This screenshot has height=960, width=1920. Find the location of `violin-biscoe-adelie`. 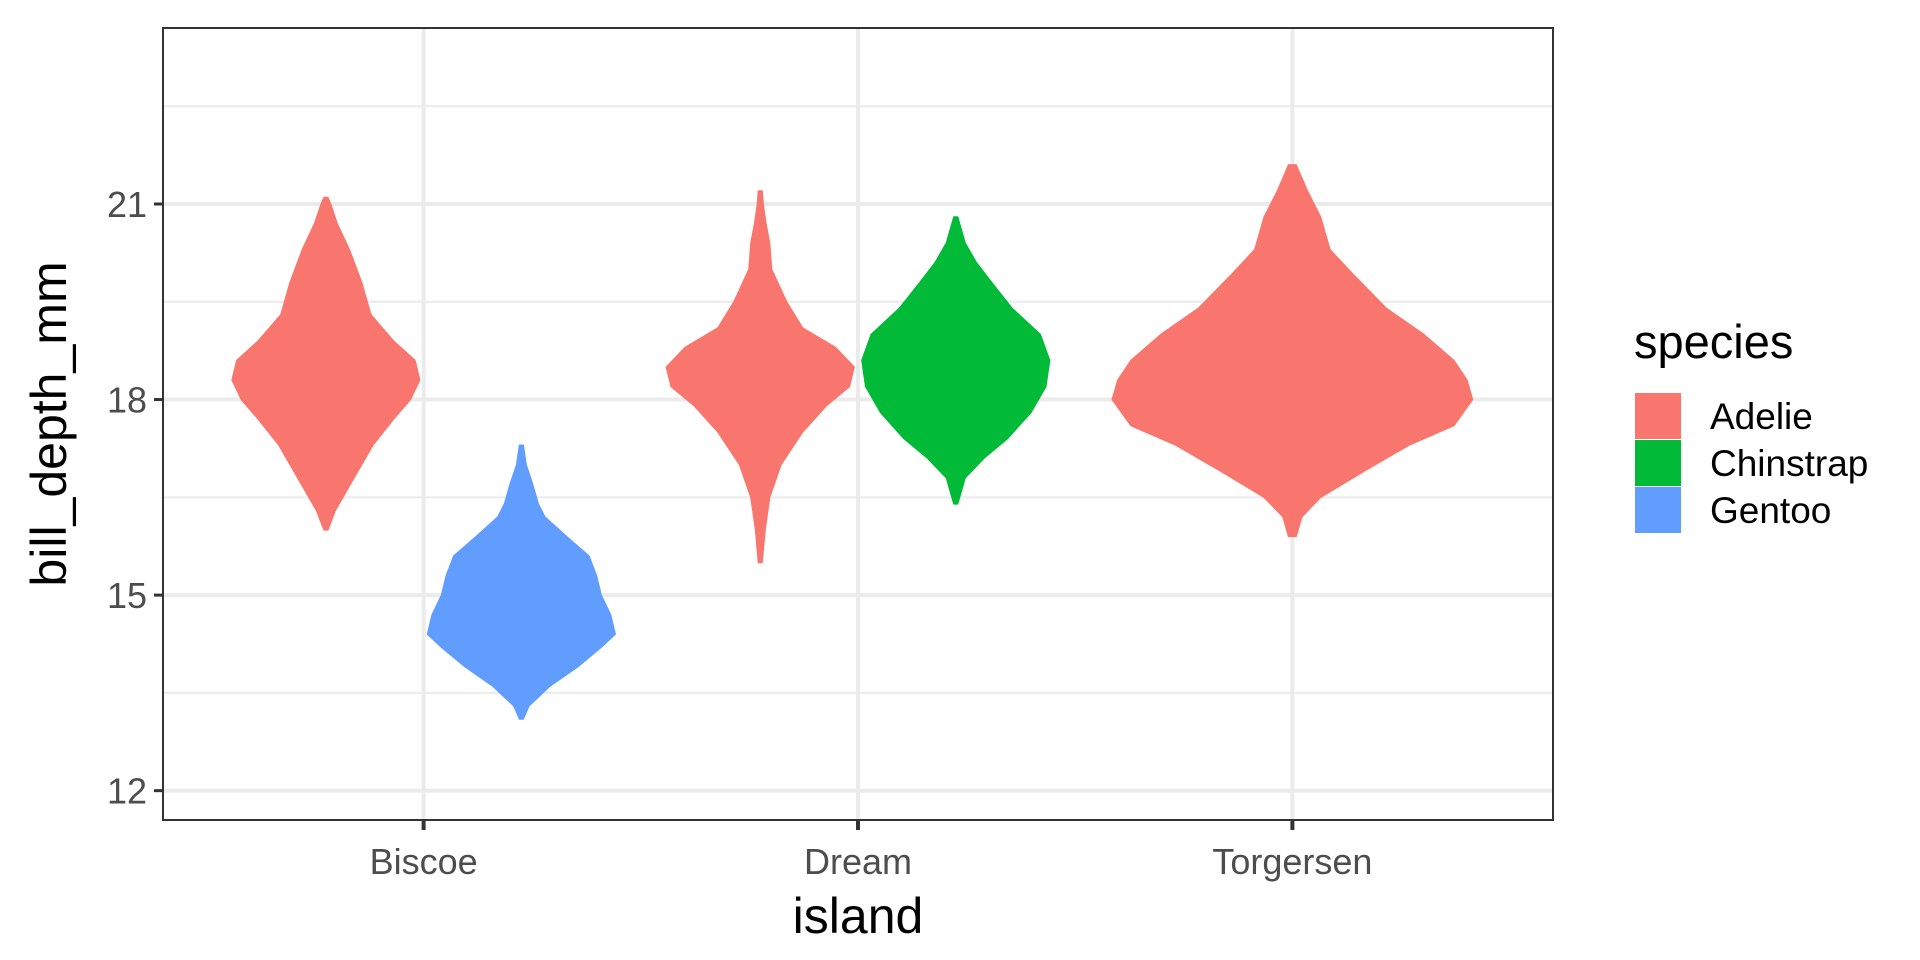

violin-biscoe-adelie is located at coordinates (326, 363).